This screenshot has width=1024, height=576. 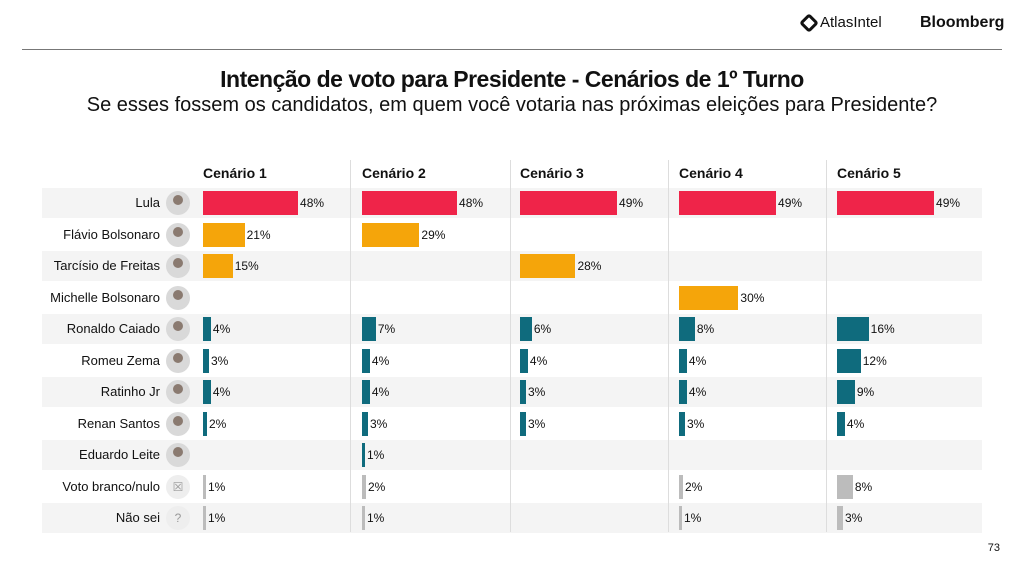 What do you see at coordinates (962, 22) in the screenshot?
I see `bloomberg-logo: Bloomberg` at bounding box center [962, 22].